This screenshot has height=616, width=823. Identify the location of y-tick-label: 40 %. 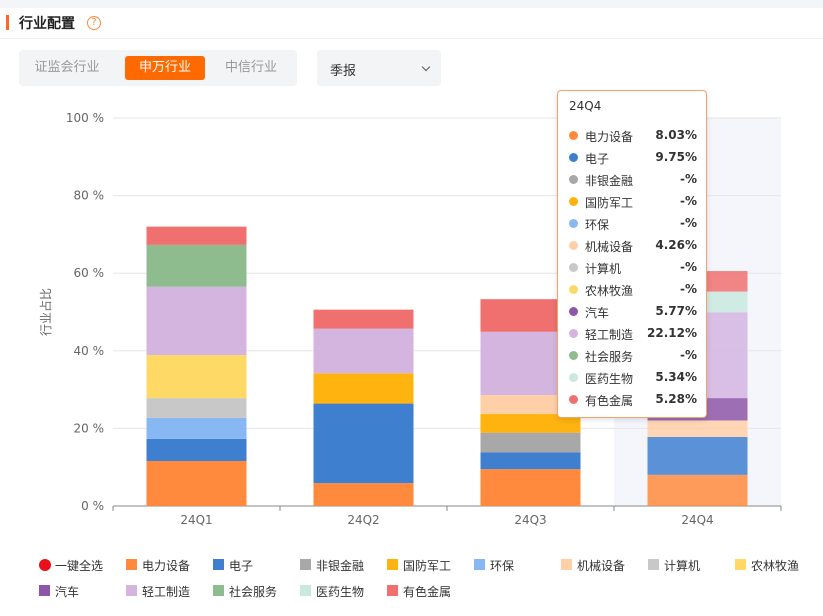
(89, 351).